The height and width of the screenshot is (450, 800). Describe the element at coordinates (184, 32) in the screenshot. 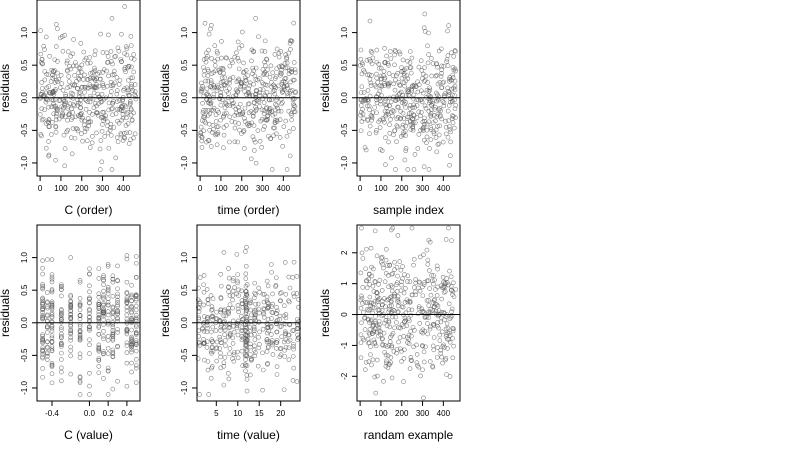

I see `y-tick-label: 1.0` at that location.